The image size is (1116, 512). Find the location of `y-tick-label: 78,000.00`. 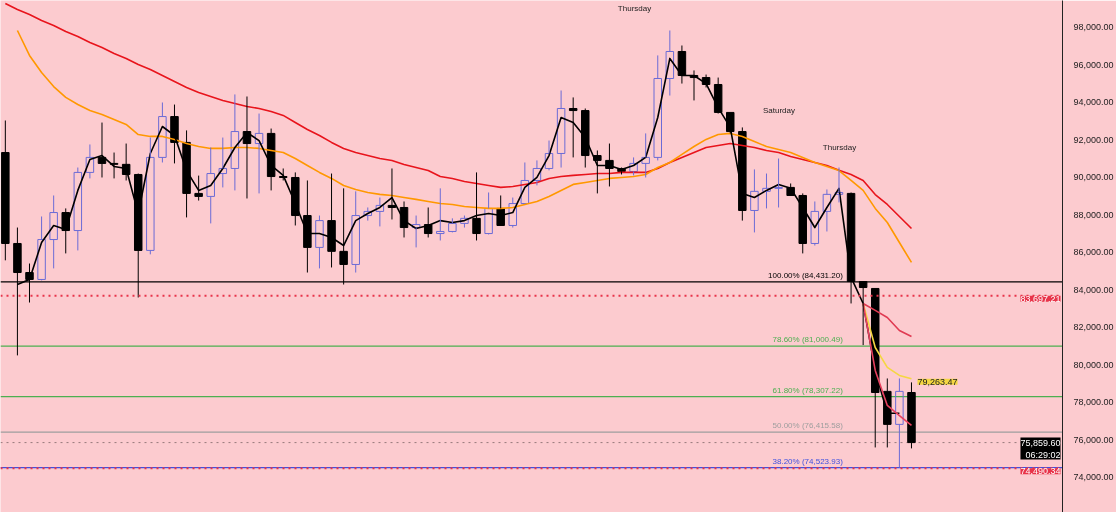

y-tick-label: 78,000.00 is located at coordinates (1093, 402).